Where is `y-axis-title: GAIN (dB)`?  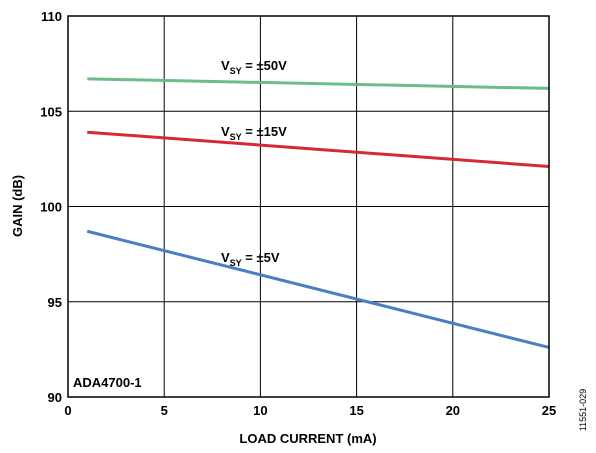
y-axis-title: GAIN (dB) is located at coordinates (17, 206).